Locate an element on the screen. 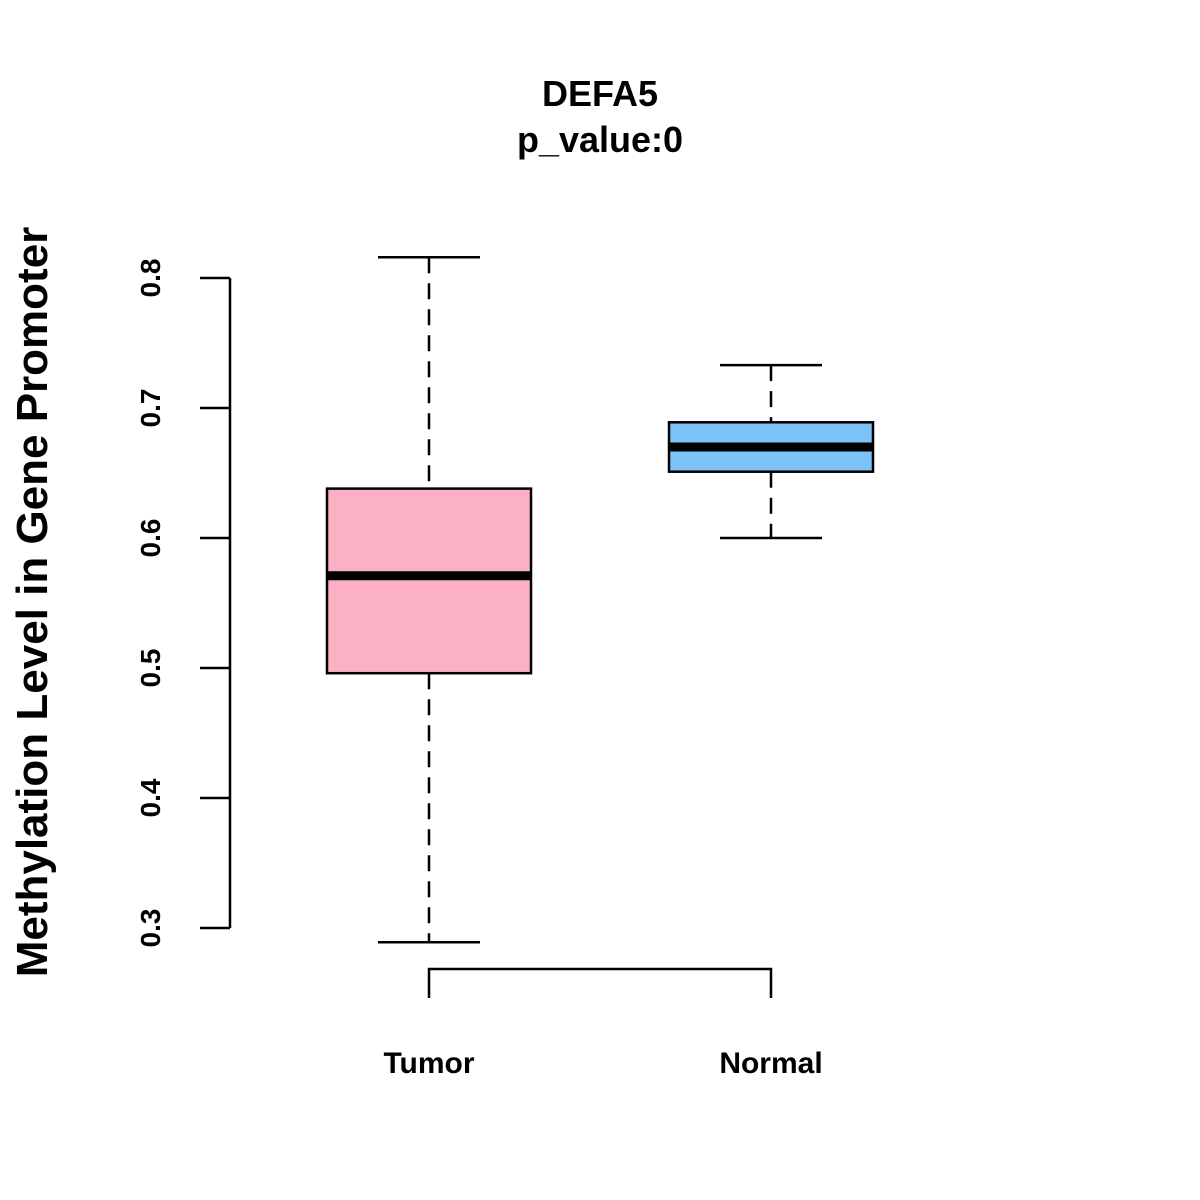 This screenshot has width=1200, height=1200. box-tumor is located at coordinates (429, 599).